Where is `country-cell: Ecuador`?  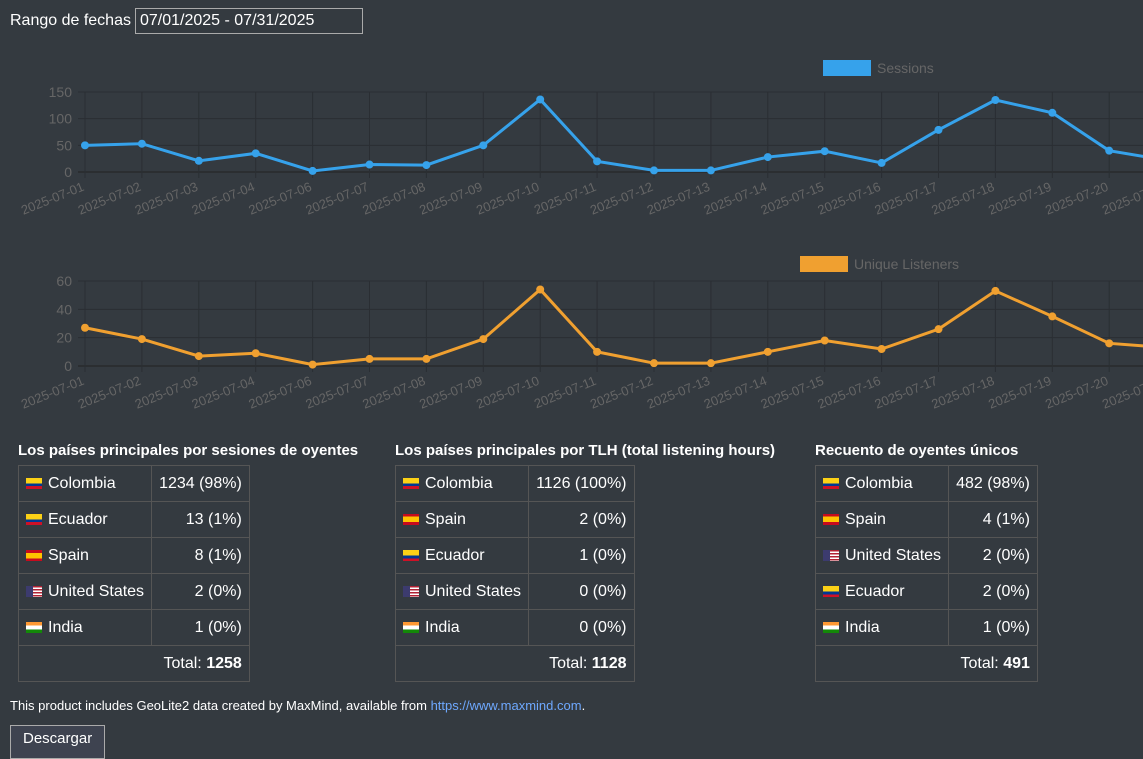 country-cell: Ecuador is located at coordinates (462, 555).